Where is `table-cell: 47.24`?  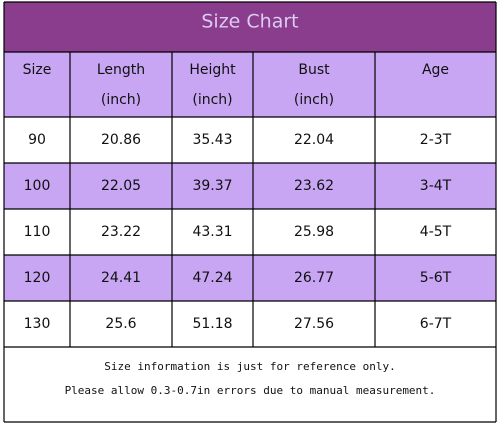
table-cell: 47.24 is located at coordinates (212, 278).